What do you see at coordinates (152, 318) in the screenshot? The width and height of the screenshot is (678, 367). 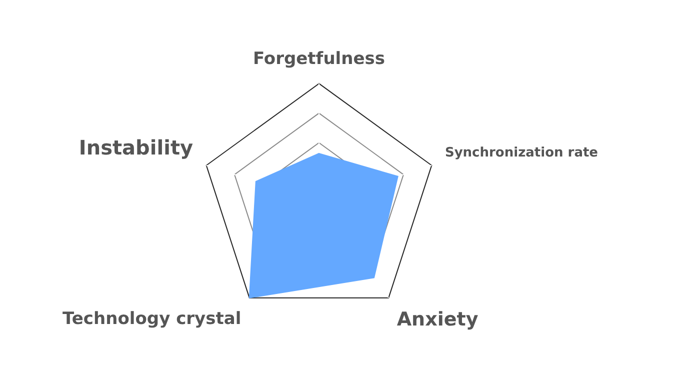 I see `spoke-label: Technology crystal` at bounding box center [152, 318].